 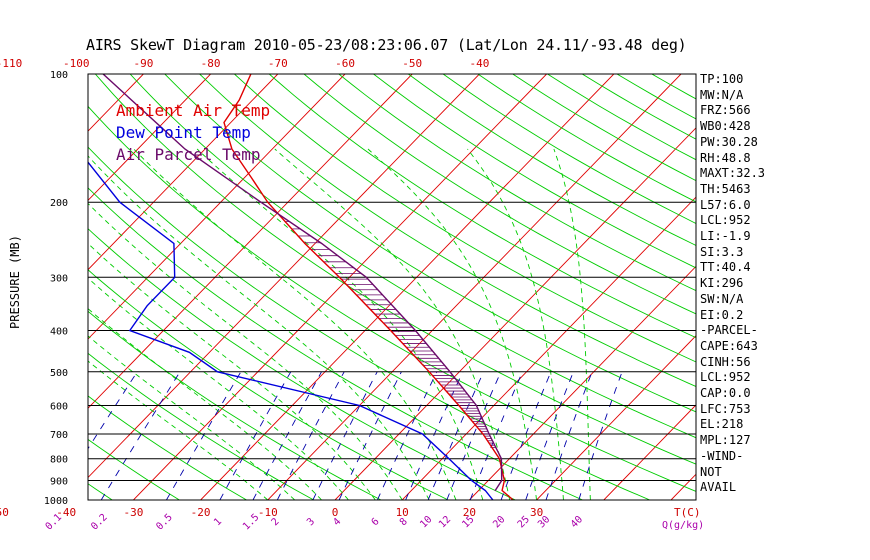 I want to click on bottom-temp-tick-label: -30, so click(x=133, y=512).